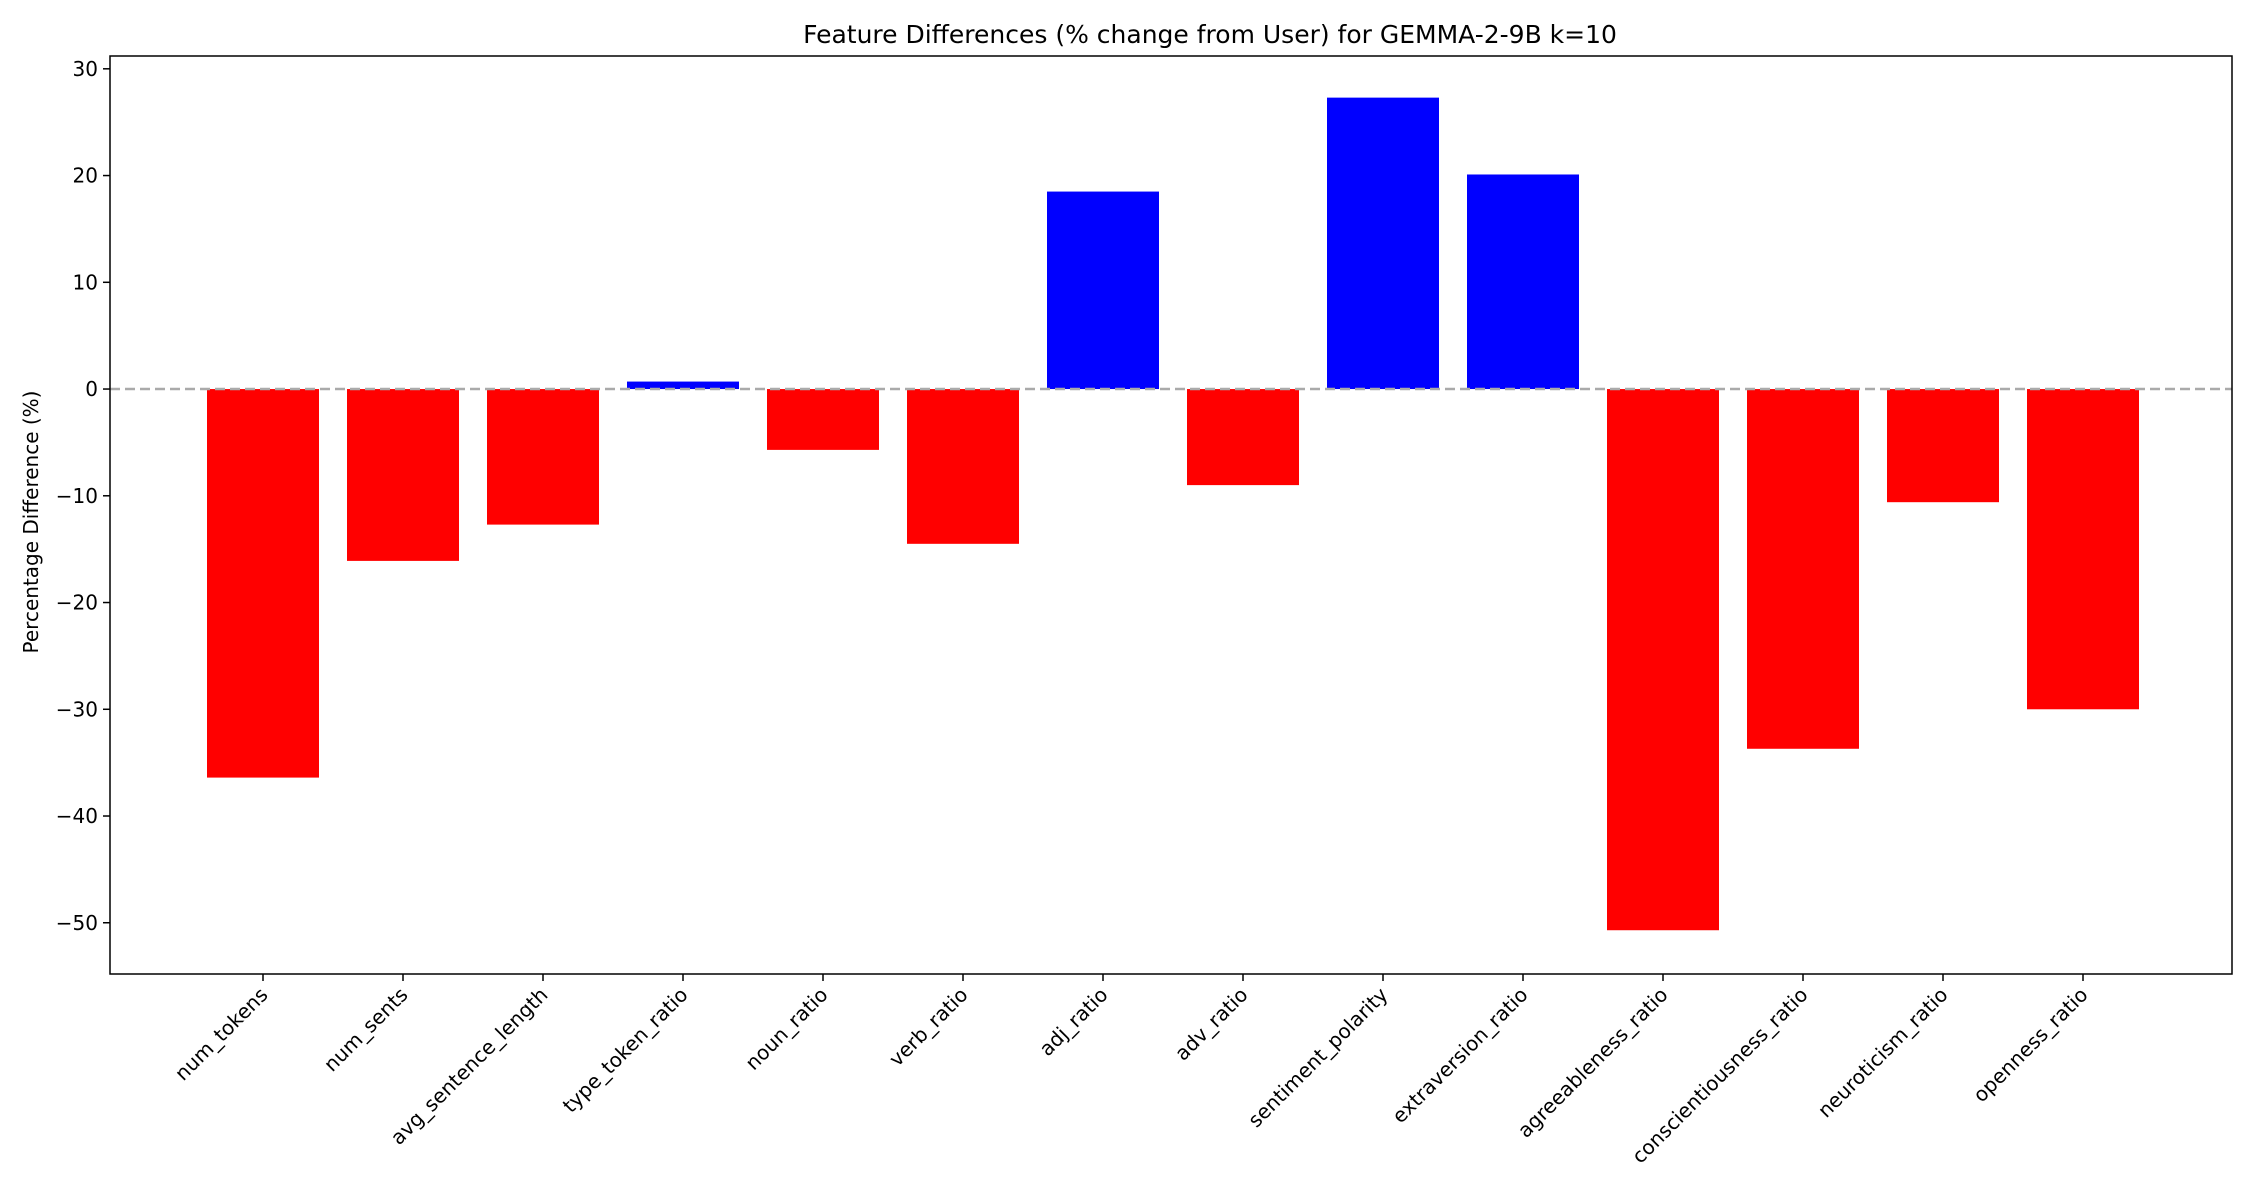  Describe the element at coordinates (77, 923) in the screenshot. I see `y-tick-label: −50` at that location.